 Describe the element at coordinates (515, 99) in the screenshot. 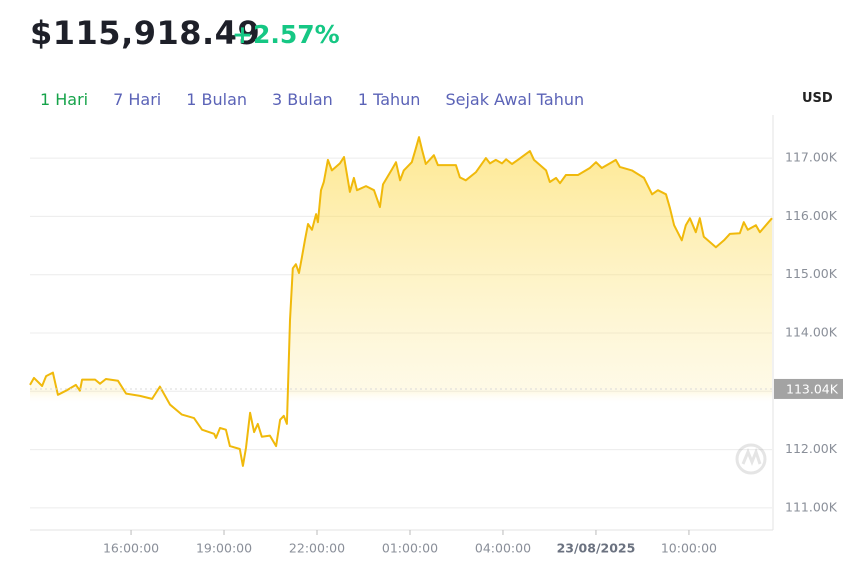

I see `range-tab: Sejak Awal Tahun` at that location.